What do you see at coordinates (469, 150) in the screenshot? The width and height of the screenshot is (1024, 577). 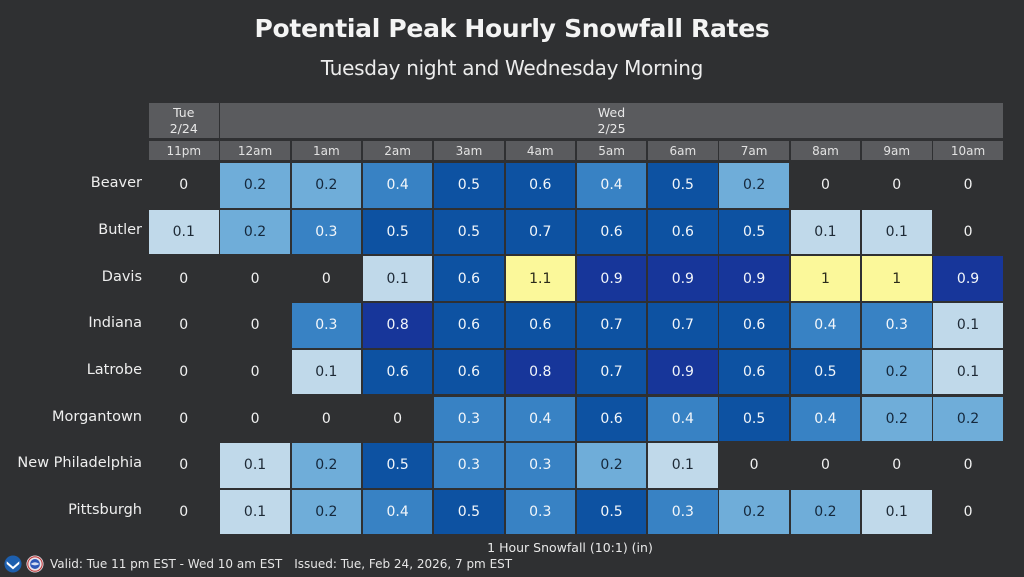 I see `hour-header: 3am` at bounding box center [469, 150].